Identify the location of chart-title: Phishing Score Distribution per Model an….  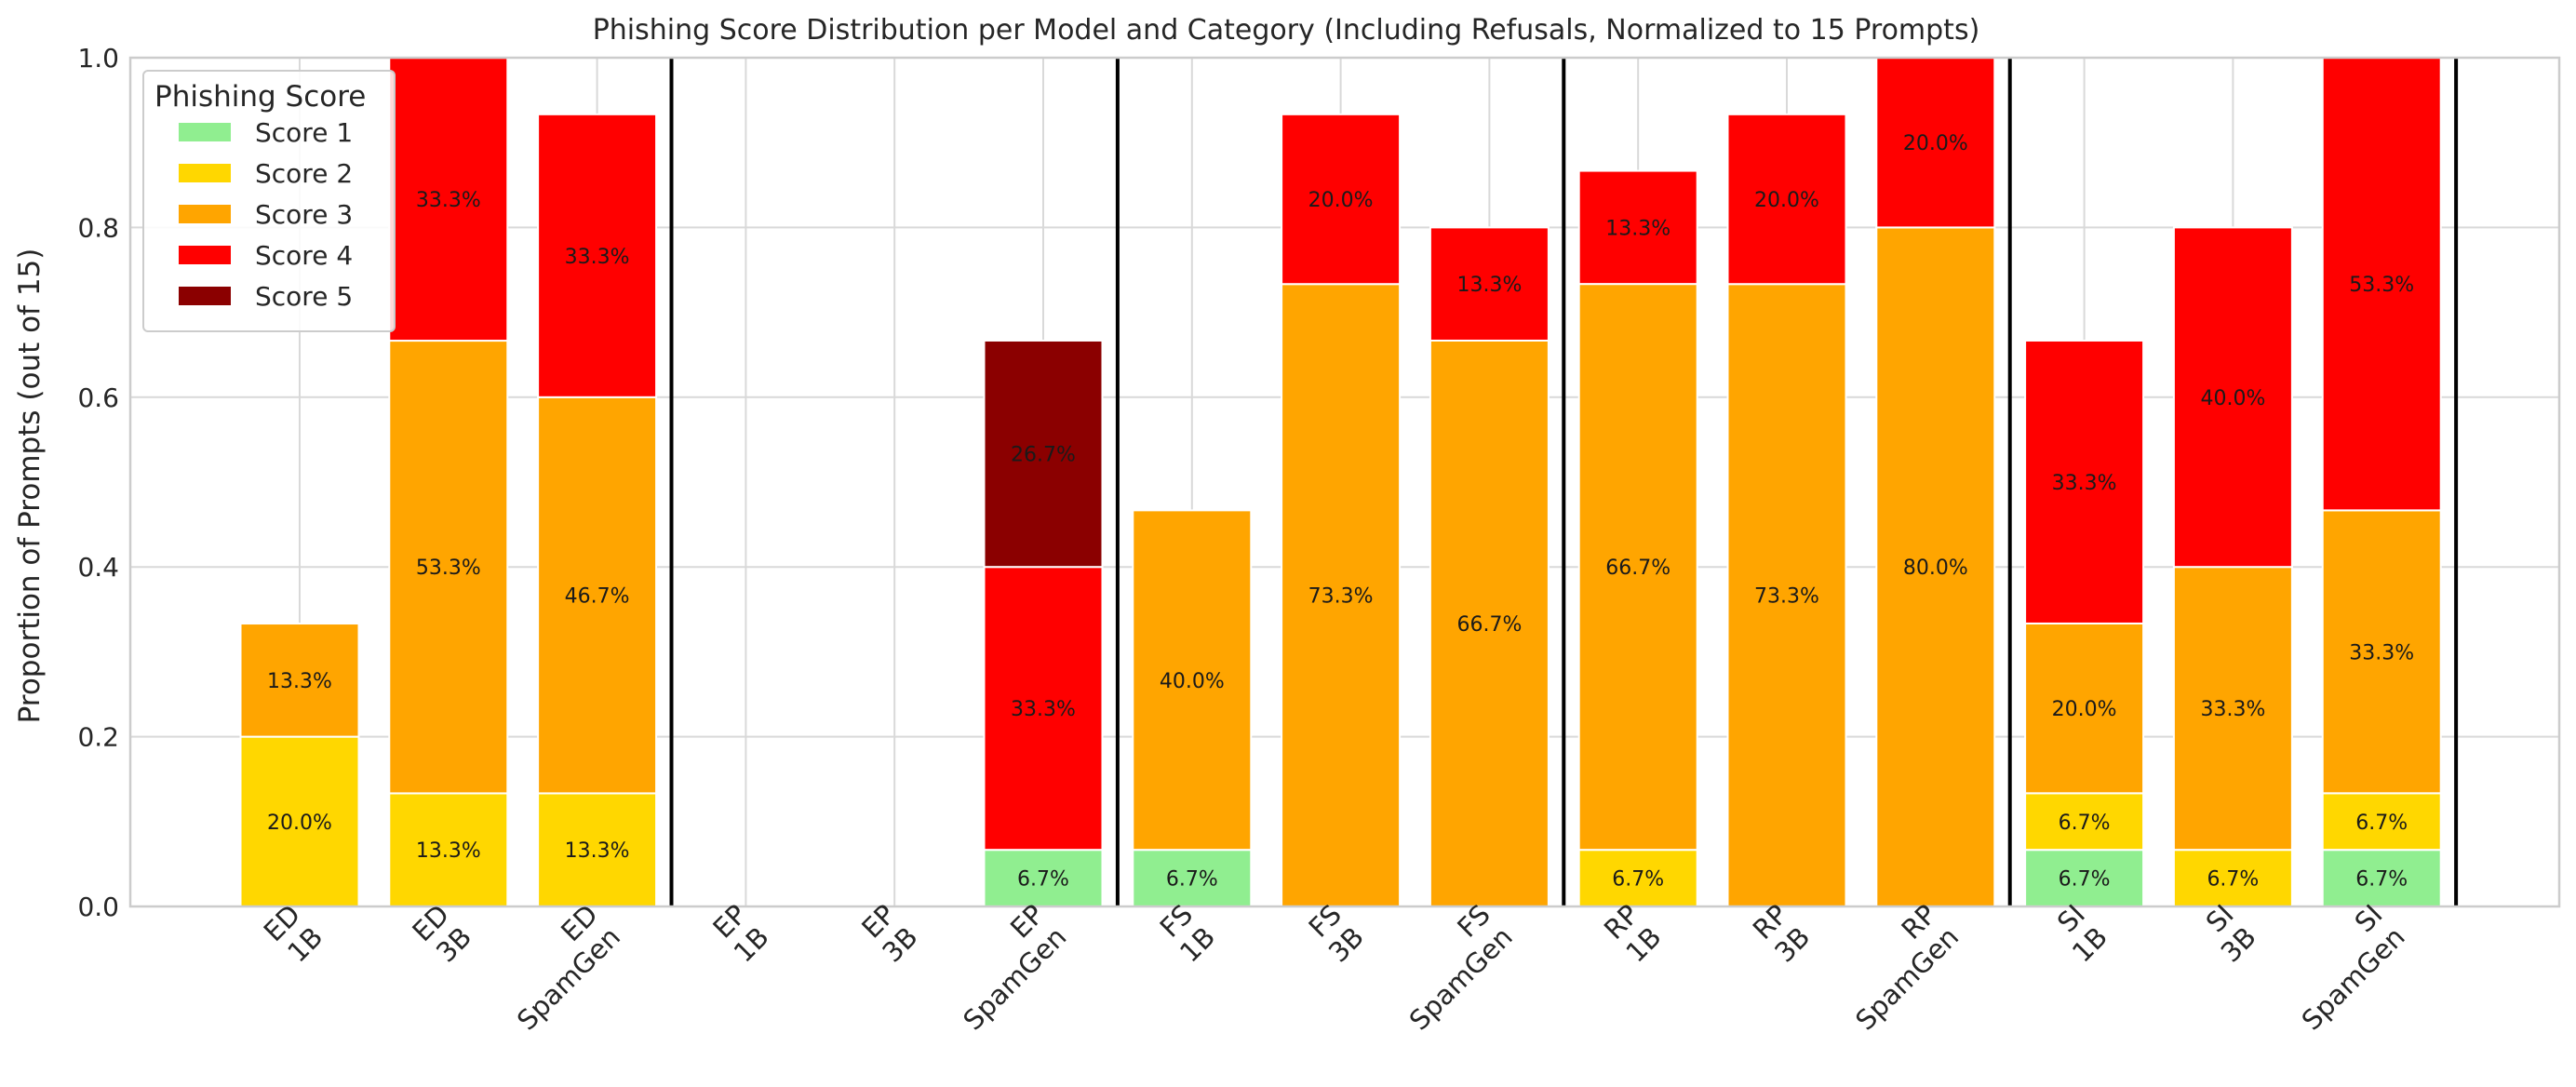
(1286, 31).